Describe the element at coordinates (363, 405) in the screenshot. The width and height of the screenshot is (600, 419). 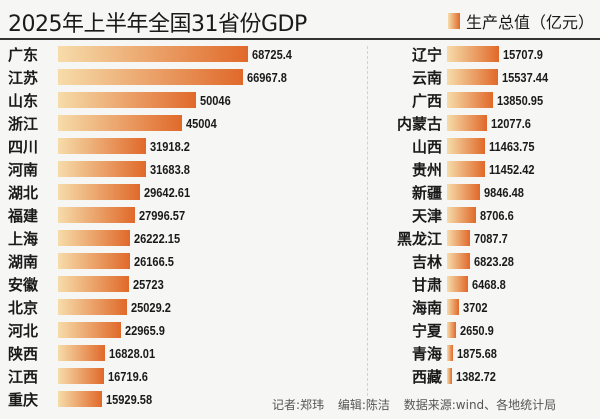
I see `editor-credit: 编辑:陈洁` at that location.